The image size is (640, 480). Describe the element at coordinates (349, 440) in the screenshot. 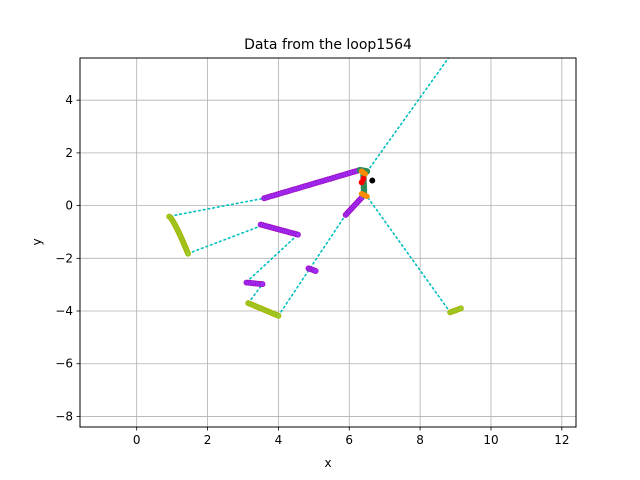

I see `x-tick-label: 6` at that location.